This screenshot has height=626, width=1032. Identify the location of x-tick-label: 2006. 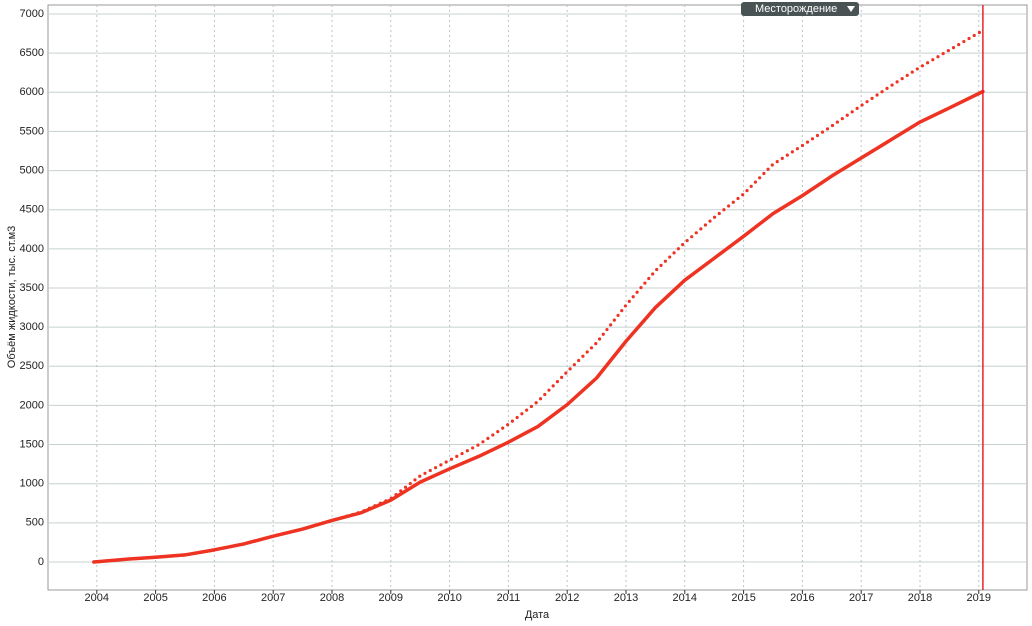
(214, 598).